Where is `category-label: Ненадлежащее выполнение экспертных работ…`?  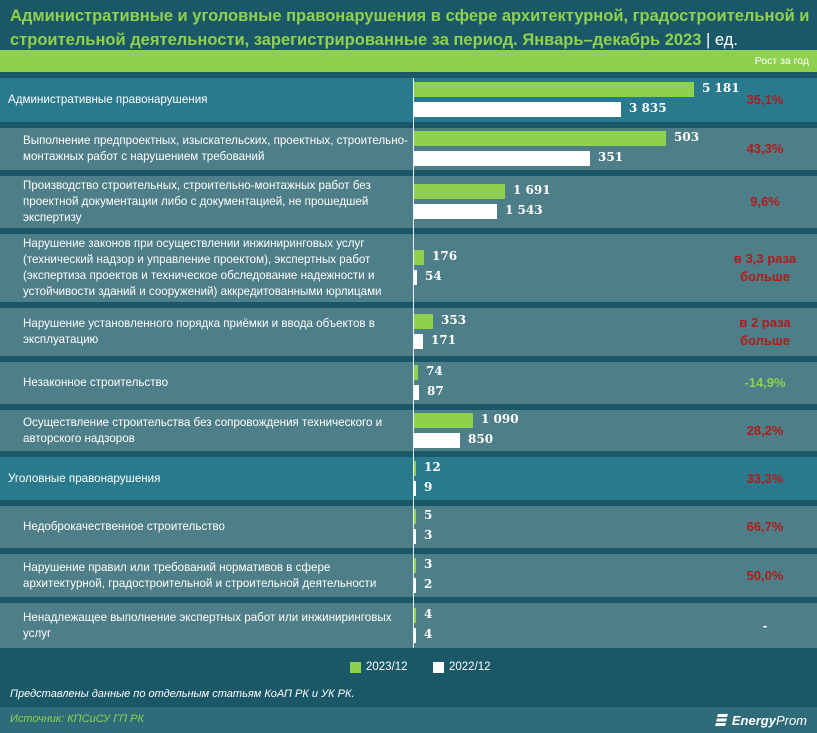
category-label: Ненадлежащее выполнение экспертных работ… is located at coordinates (207, 625).